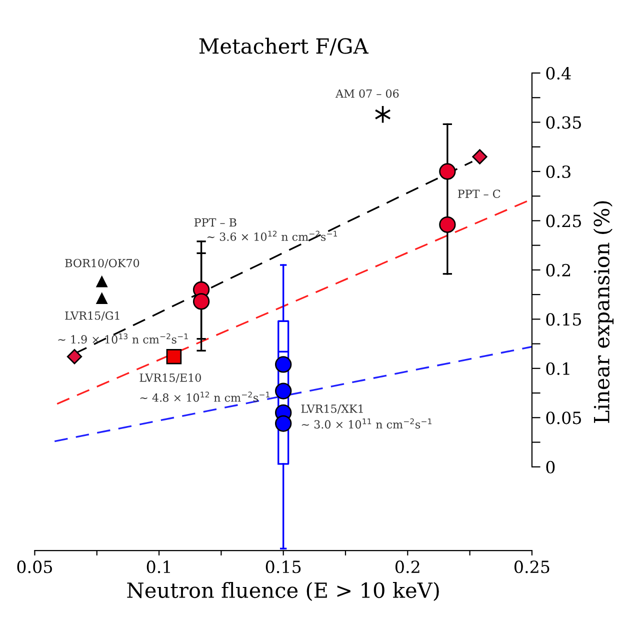 The height and width of the screenshot is (635, 620). What do you see at coordinates (367, 423) in the screenshot?
I see `annotation: ∼ 3.0 × 10$^{11}$ n cm$^{−2}$s$^{−1}$` at bounding box center [367, 423].